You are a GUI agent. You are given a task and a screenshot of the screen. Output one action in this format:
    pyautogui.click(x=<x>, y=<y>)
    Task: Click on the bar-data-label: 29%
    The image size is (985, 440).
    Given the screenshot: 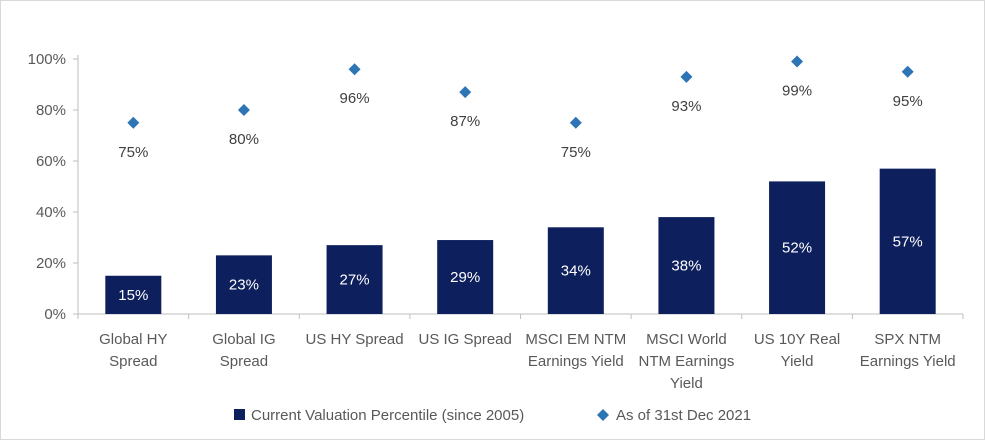 What is the action you would take?
    pyautogui.click(x=465, y=277)
    